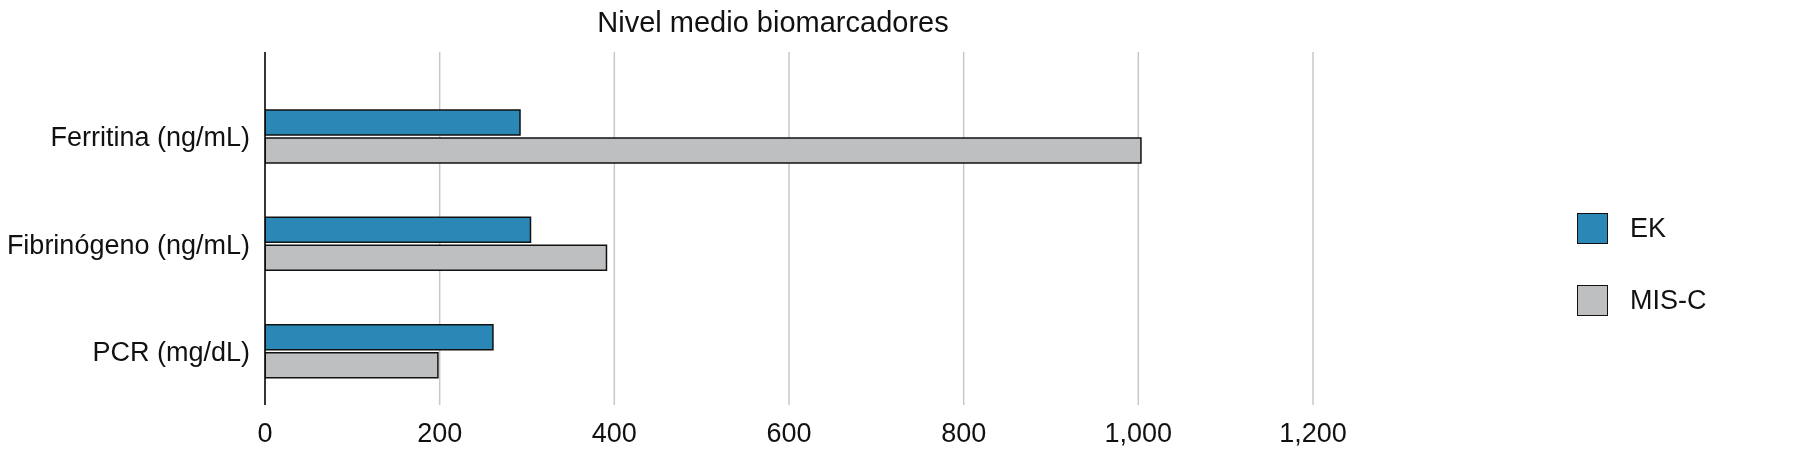 The image size is (1800, 458). What do you see at coordinates (265, 433) in the screenshot?
I see `x-tick-label: 0` at bounding box center [265, 433].